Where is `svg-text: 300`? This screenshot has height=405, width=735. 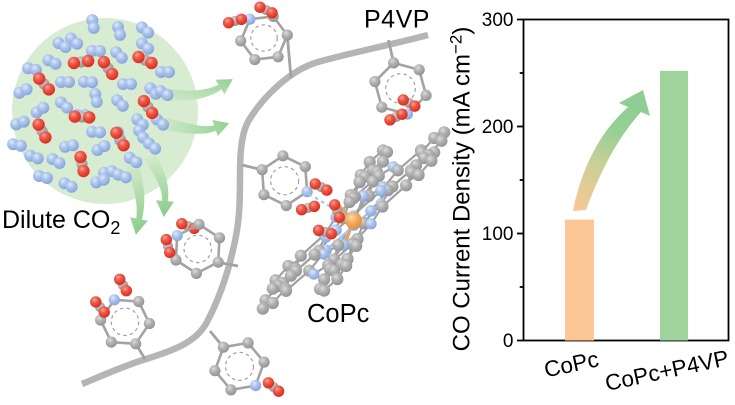
svg-text: 300 is located at coordinates (498, 20).